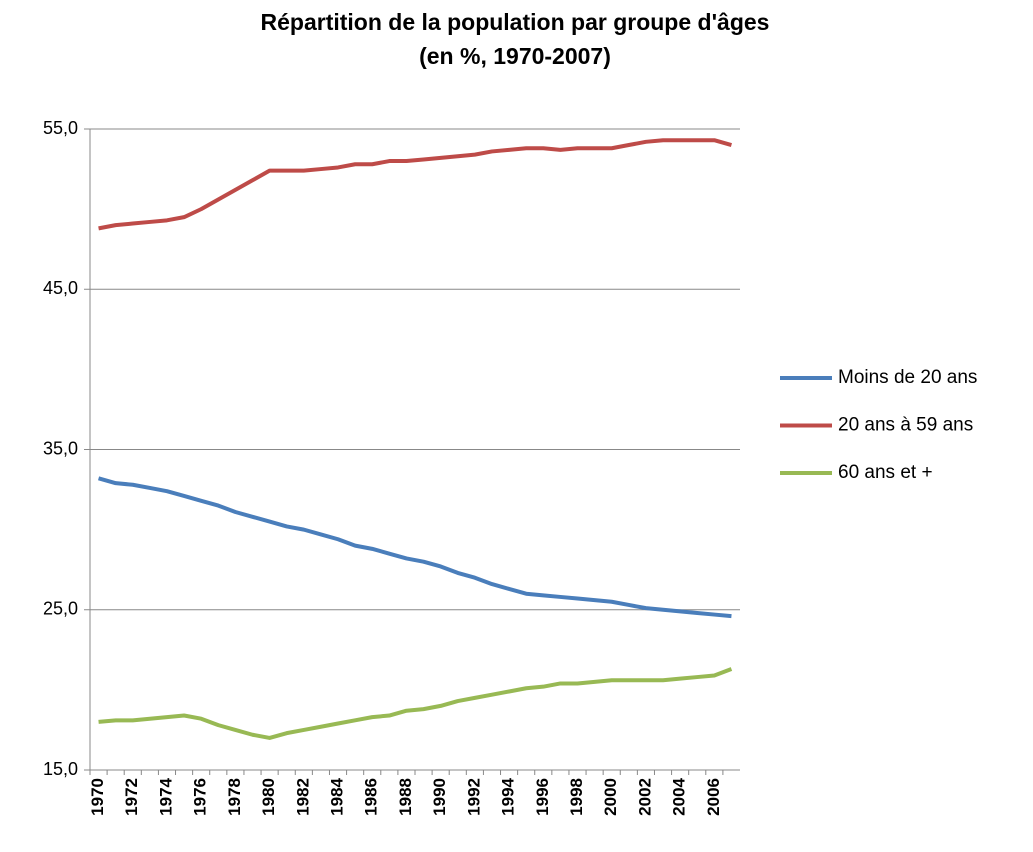 This screenshot has width=1033, height=852. What do you see at coordinates (60, 769) in the screenshot?
I see `y-tick-label: 15,0` at bounding box center [60, 769].